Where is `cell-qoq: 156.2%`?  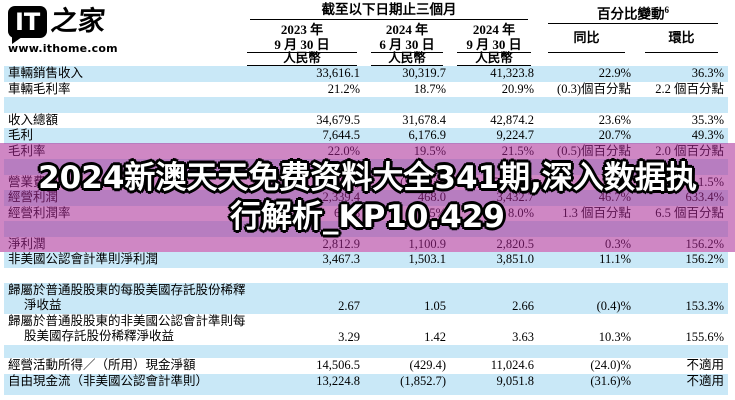
cell-qoq: 156.2% is located at coordinates (704, 259).